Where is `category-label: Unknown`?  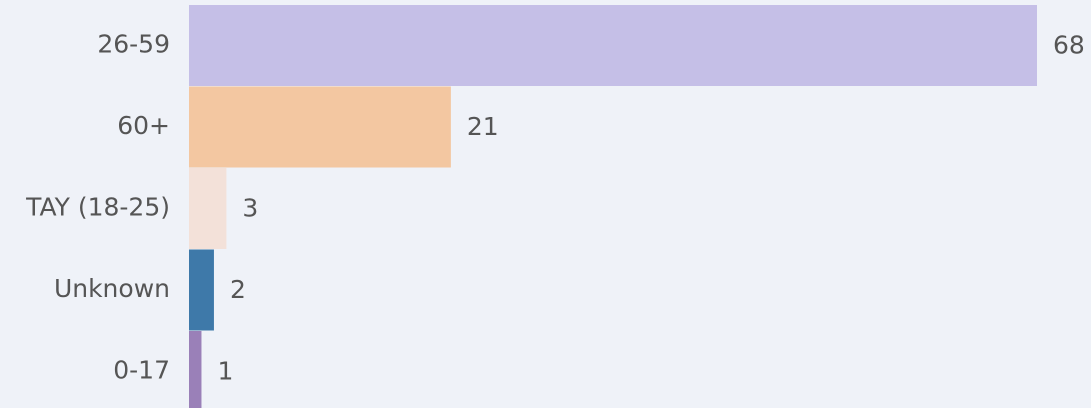
category-label: Unknown is located at coordinates (112, 288).